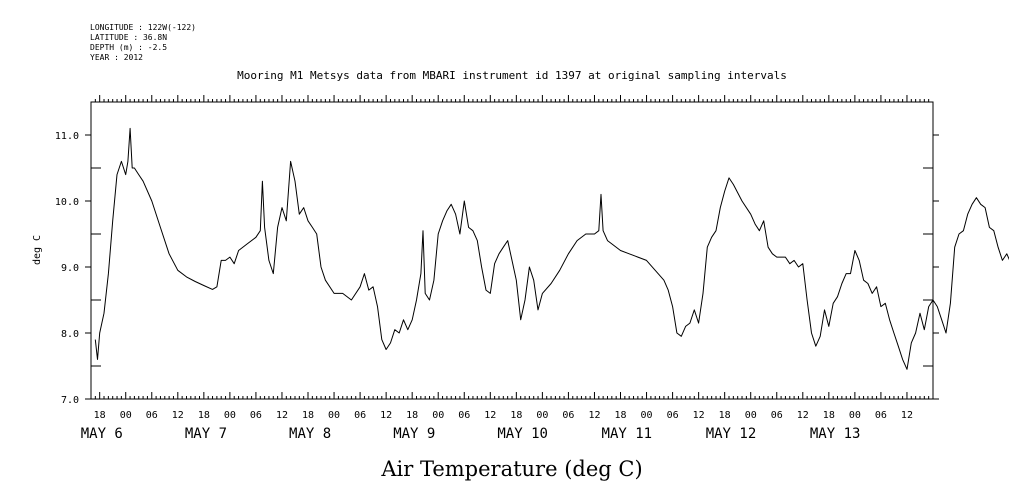  I want to click on y-tick-label: 9.0, so click(70, 268).